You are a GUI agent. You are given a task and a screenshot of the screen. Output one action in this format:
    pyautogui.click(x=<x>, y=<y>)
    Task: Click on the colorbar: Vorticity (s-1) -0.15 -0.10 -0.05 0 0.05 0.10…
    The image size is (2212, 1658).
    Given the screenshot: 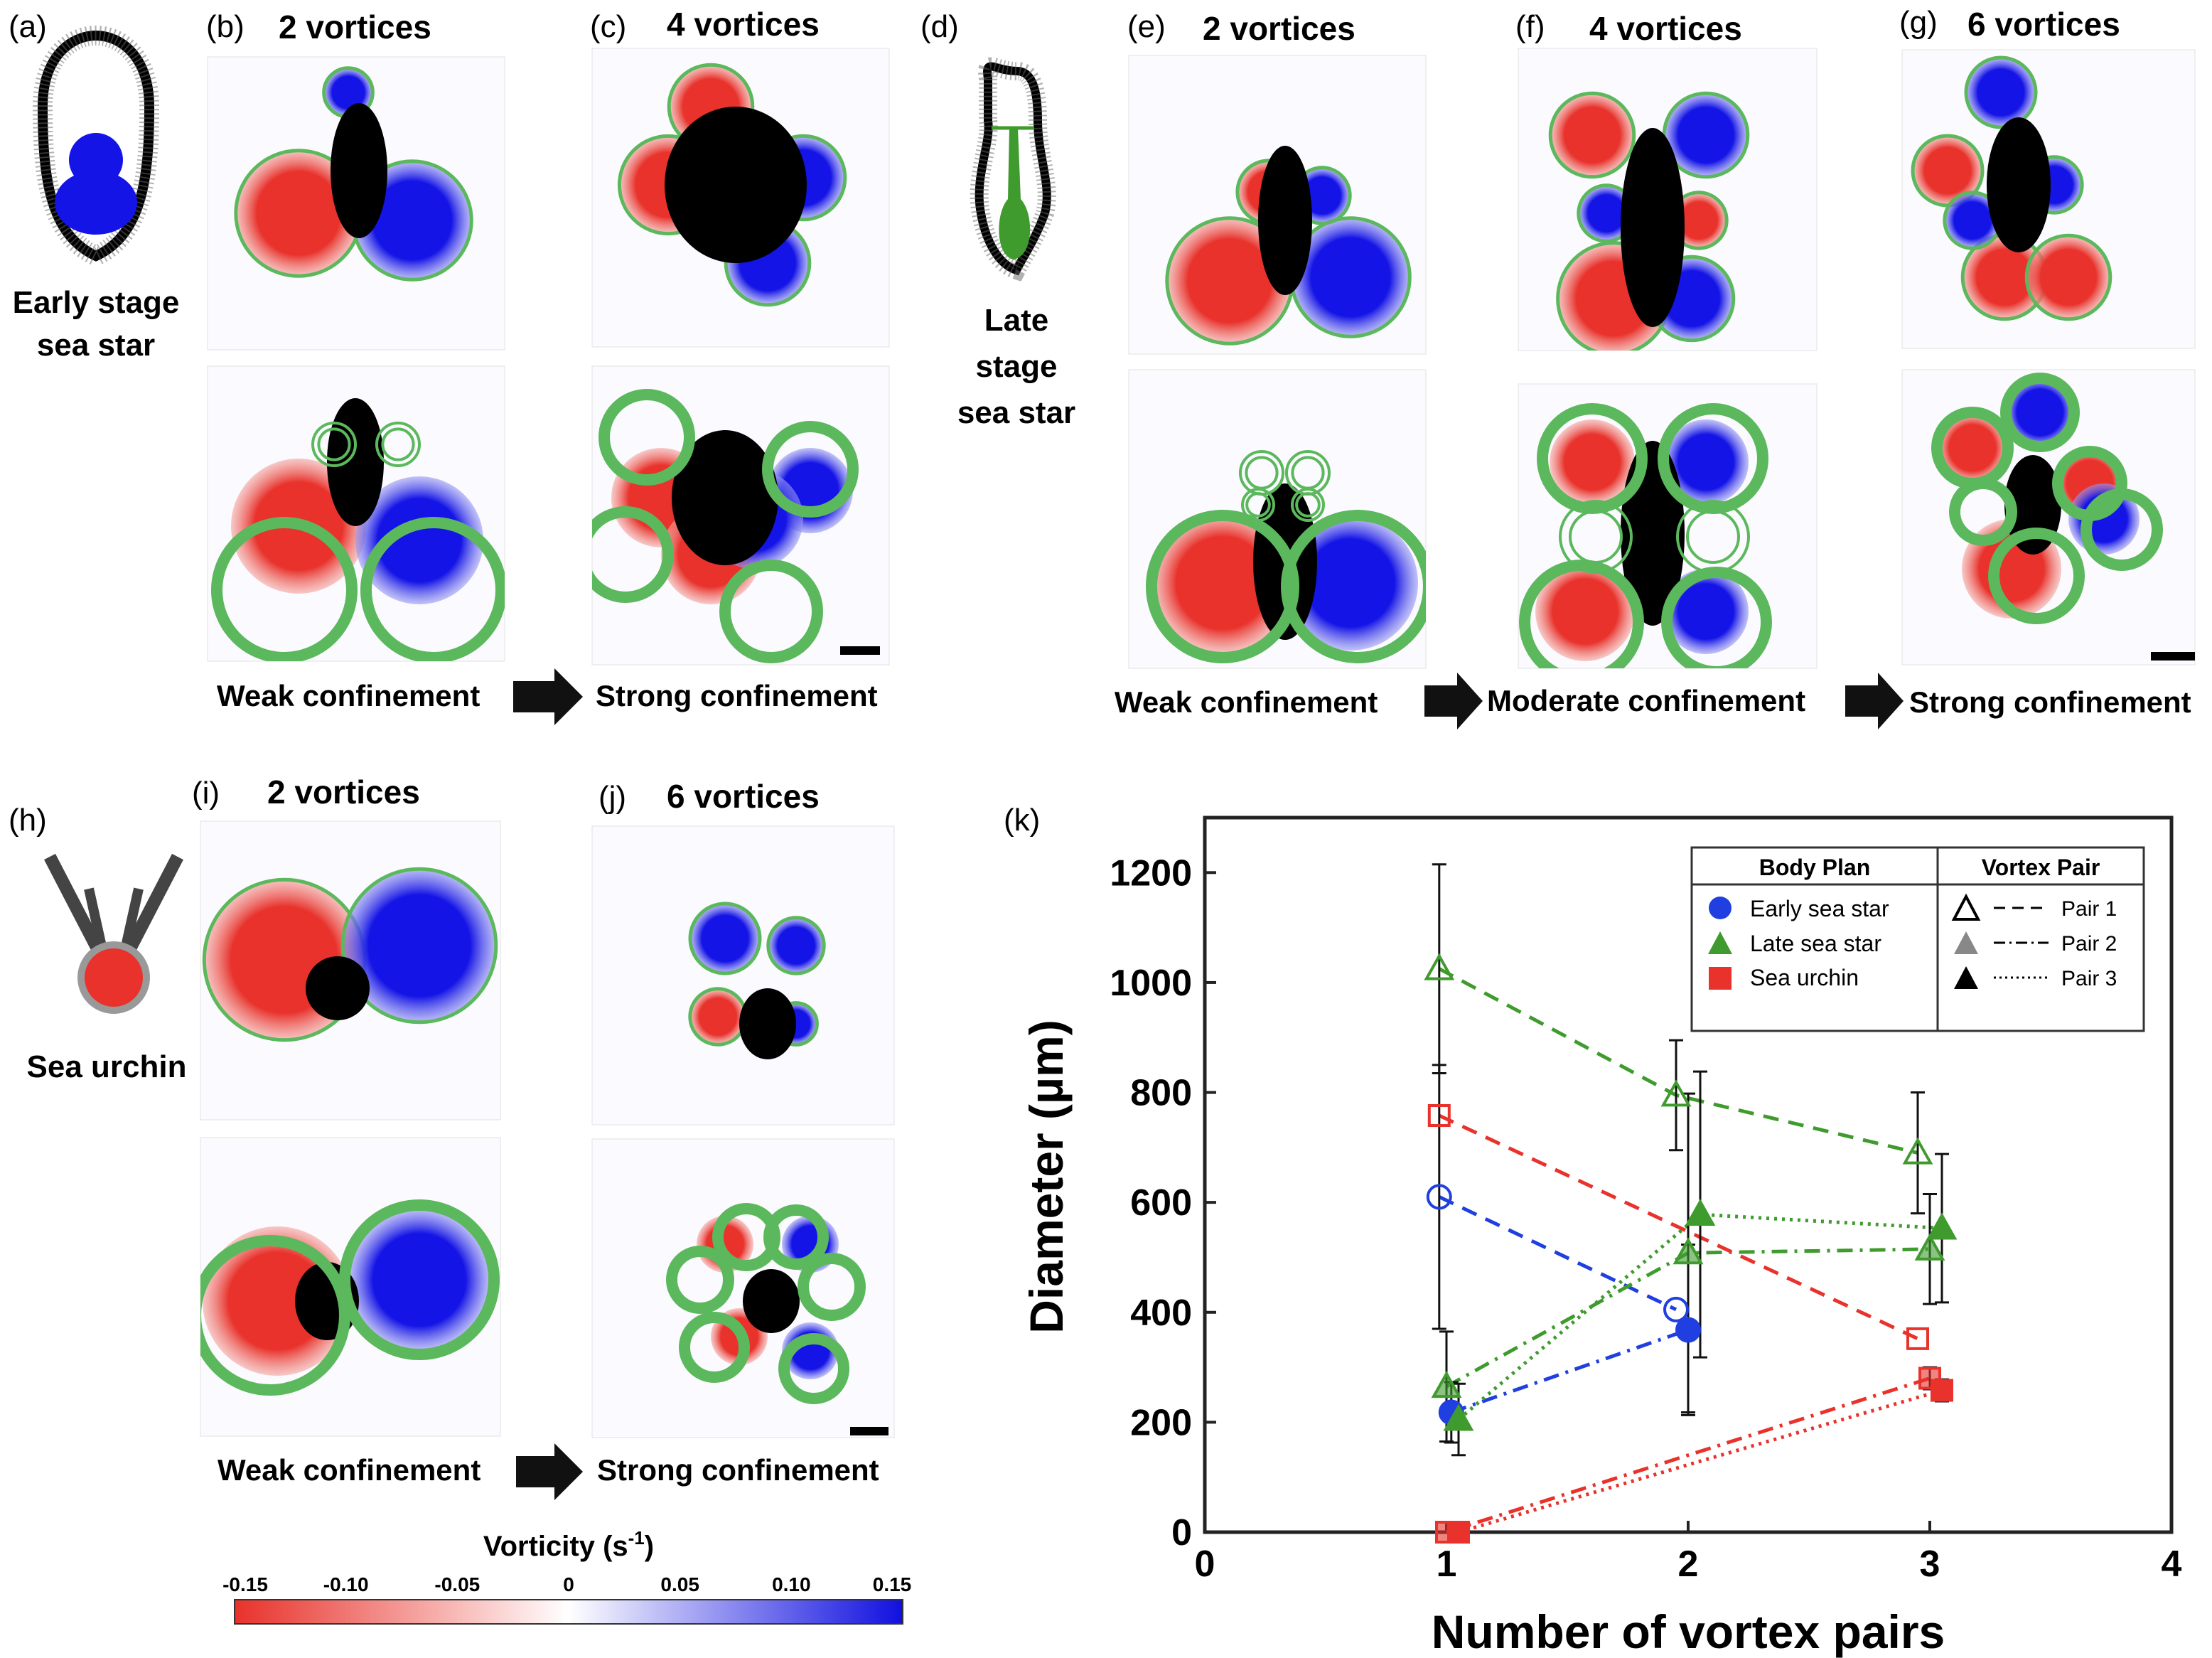 What is the action you would take?
    pyautogui.click(x=567, y=1576)
    